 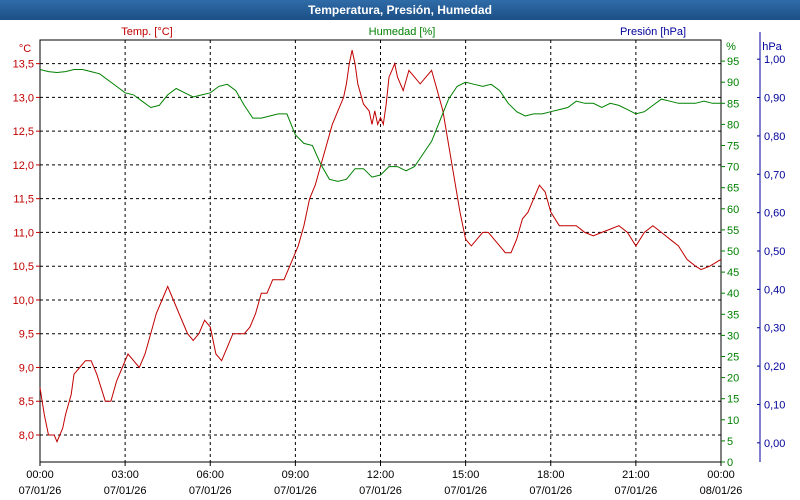 I want to click on humidity-tick-label: 15, so click(x=733, y=400).